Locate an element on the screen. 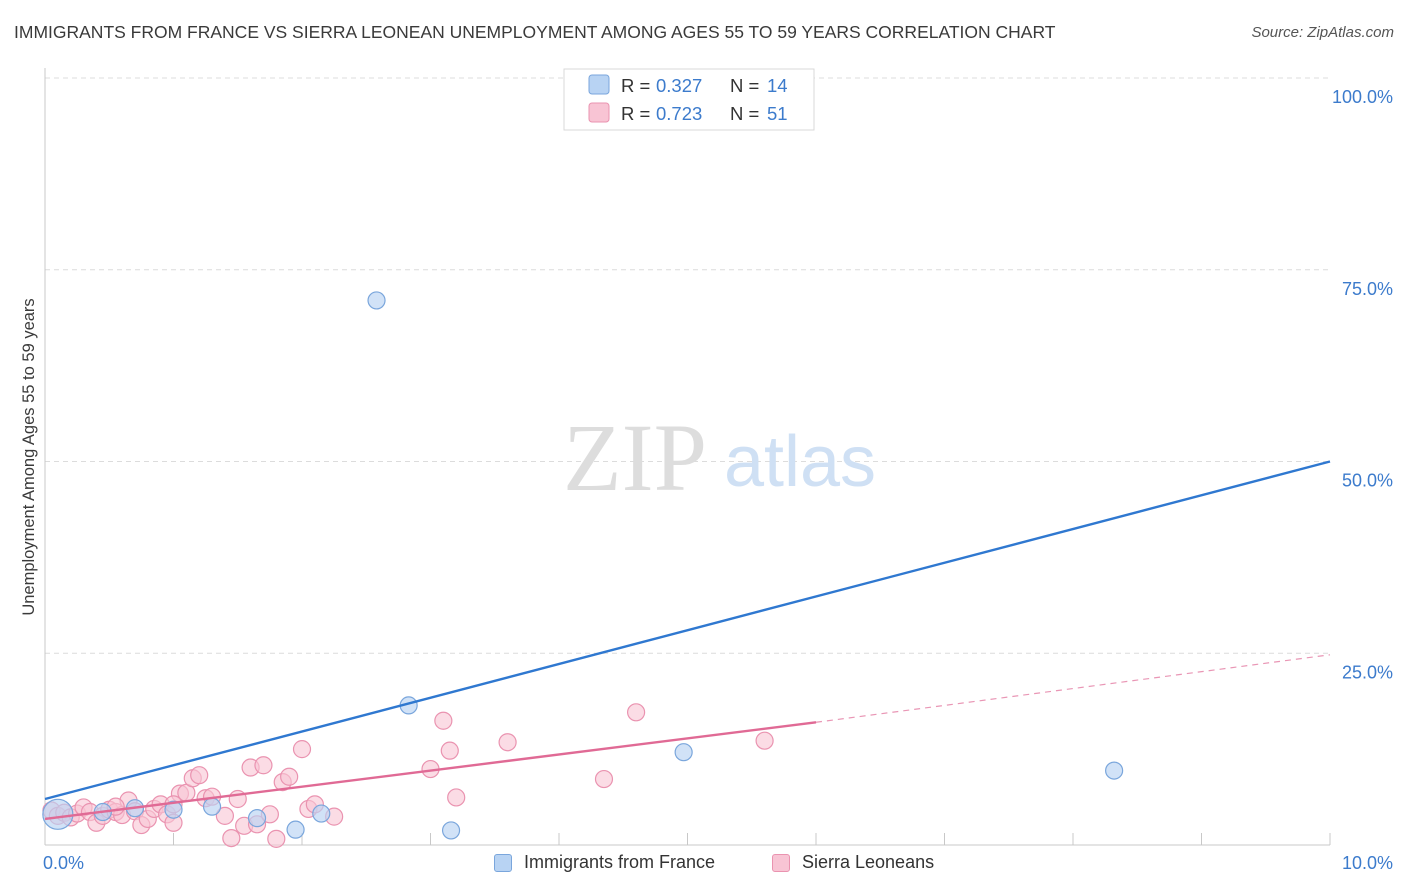  y-axis-label: Unemployment Among Ages 55 to 59 years is located at coordinates (29, 456).